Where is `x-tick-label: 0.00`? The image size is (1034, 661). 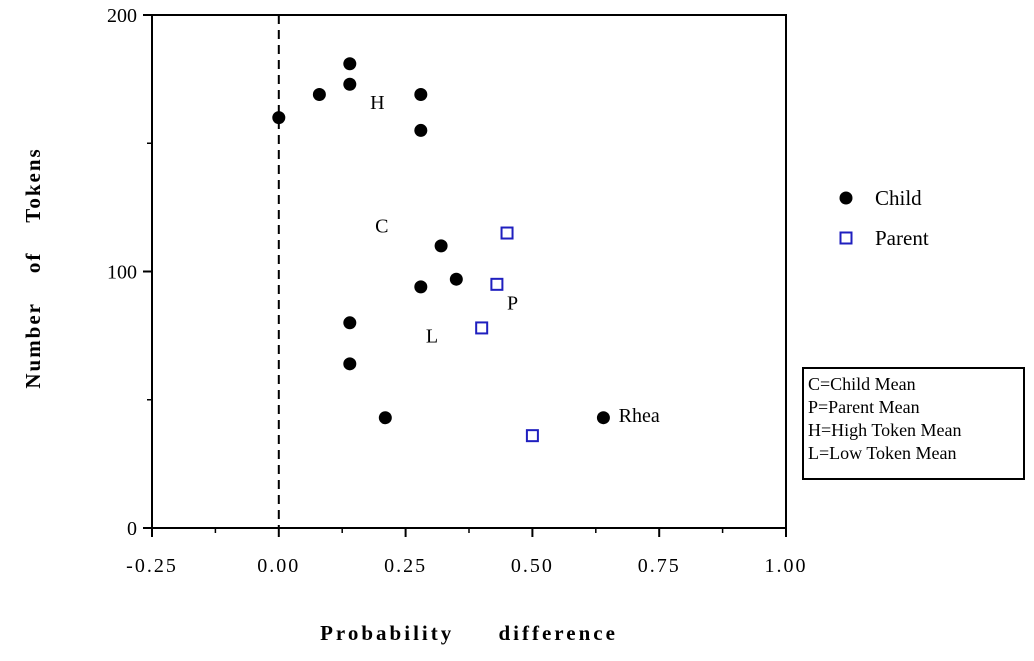 x-tick-label: 0.00 is located at coordinates (278, 566).